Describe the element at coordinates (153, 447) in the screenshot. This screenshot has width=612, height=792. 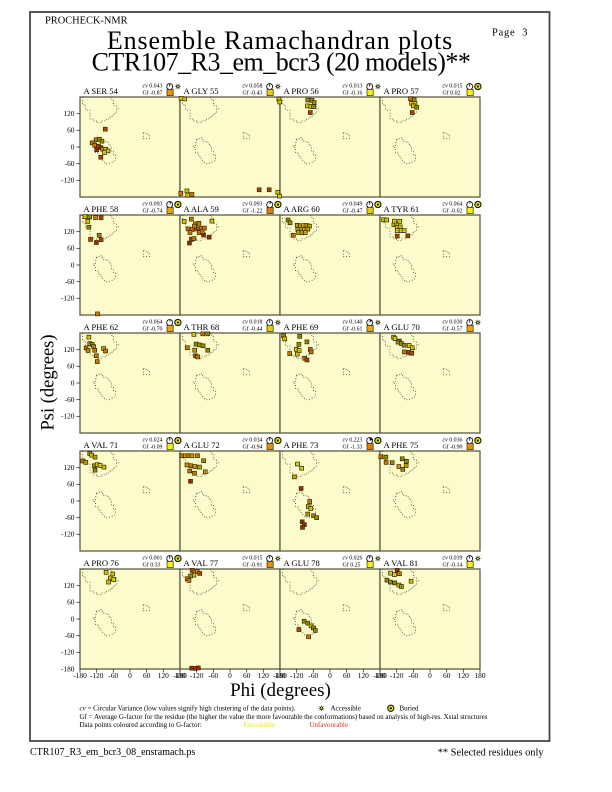
I see `svg-text: Gf -0.09` at that location.